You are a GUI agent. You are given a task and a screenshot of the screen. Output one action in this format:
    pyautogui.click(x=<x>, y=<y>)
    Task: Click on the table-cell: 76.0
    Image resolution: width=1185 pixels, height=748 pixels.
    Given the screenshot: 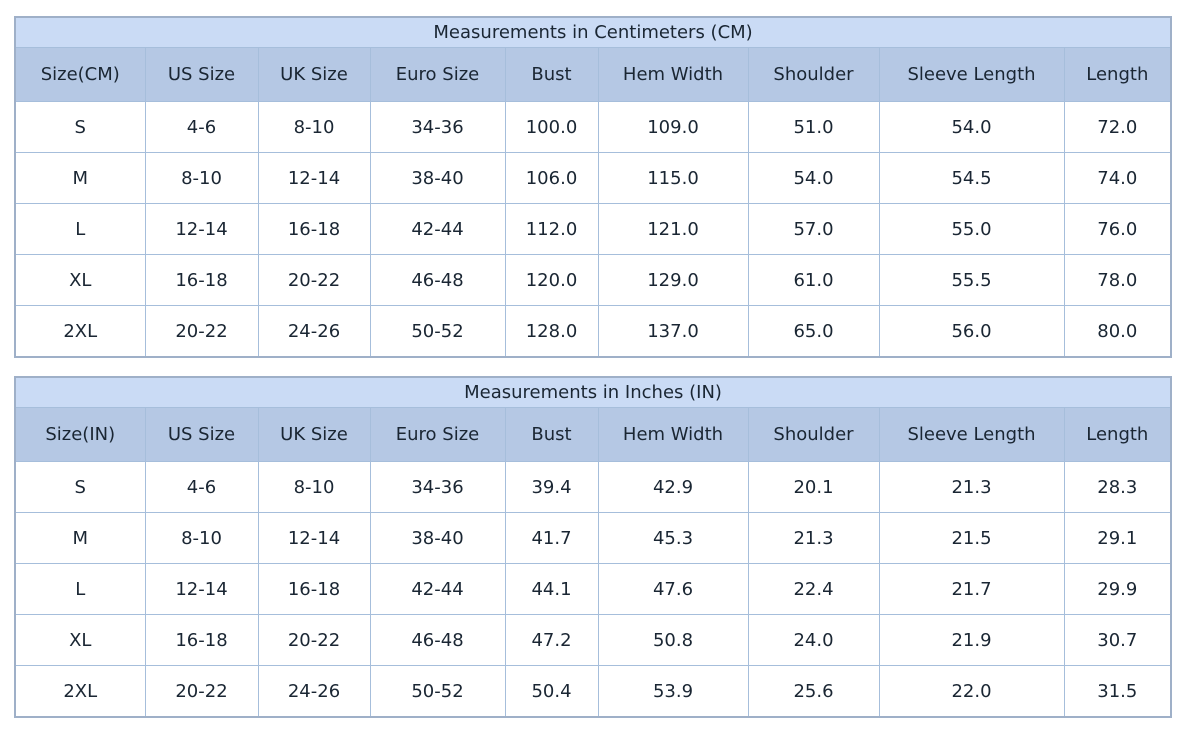 What is the action you would take?
    pyautogui.click(x=1117, y=229)
    